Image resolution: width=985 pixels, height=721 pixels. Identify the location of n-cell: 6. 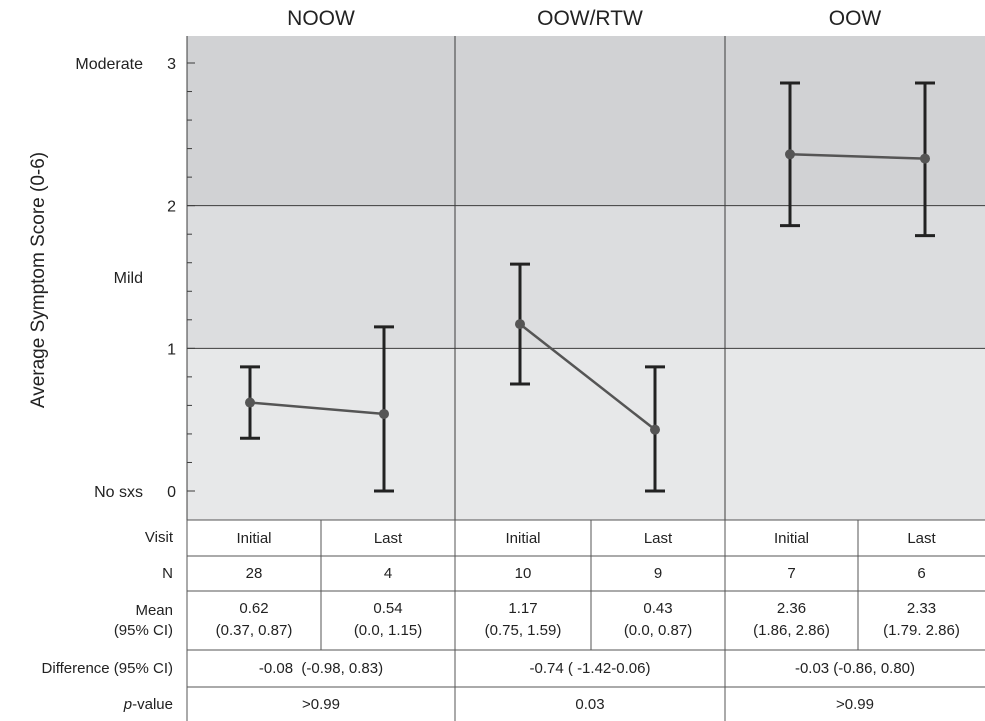
(921, 573).